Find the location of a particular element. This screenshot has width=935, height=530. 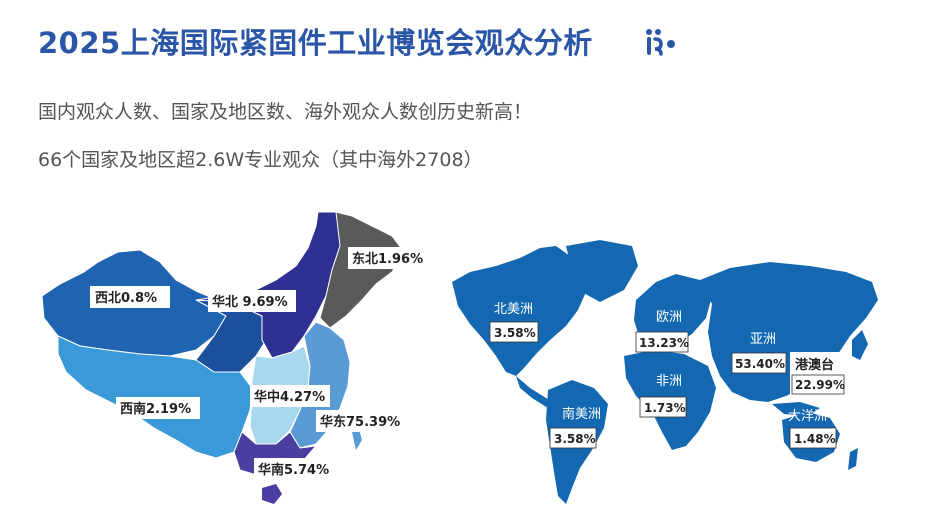

value-europe: 13.23% is located at coordinates (662, 342).